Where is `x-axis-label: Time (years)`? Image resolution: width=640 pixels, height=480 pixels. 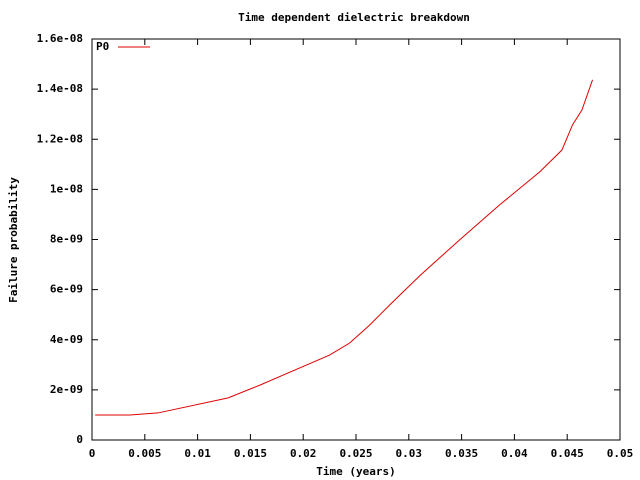 x-axis-label: Time (years) is located at coordinates (355, 471).